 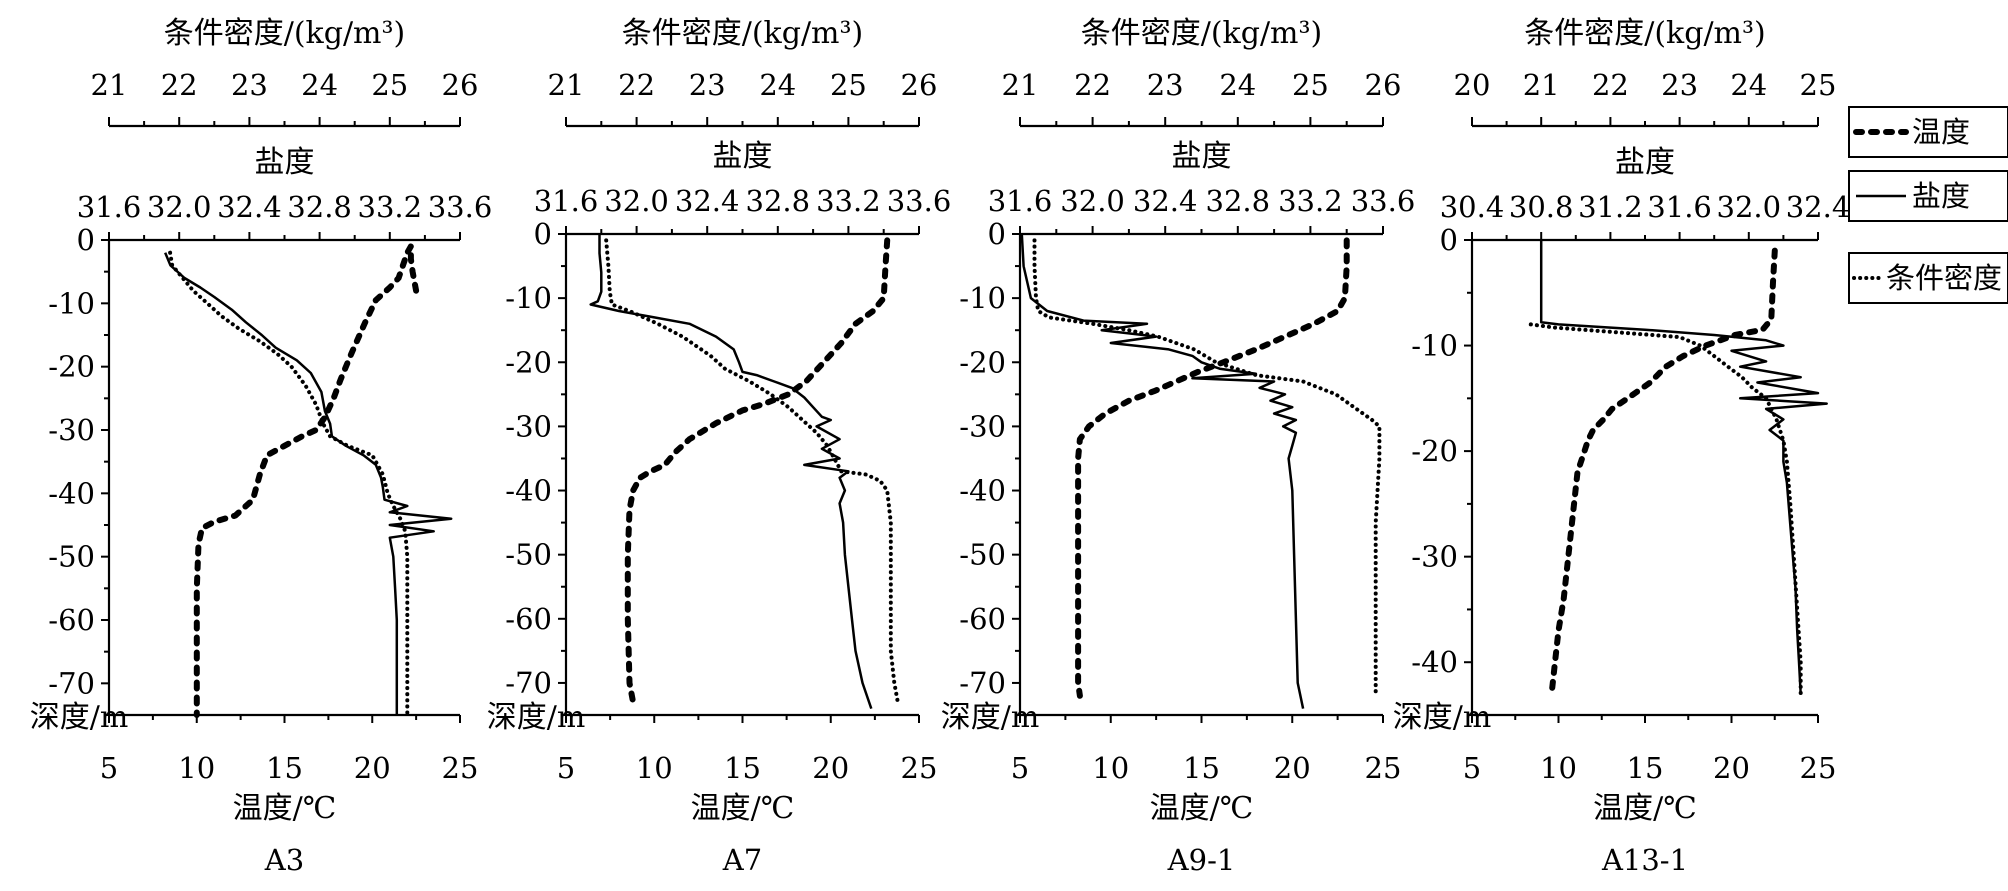 What do you see at coordinates (1944, 278) in the screenshot?
I see `legend-label-density: 条件密度` at bounding box center [1944, 278].